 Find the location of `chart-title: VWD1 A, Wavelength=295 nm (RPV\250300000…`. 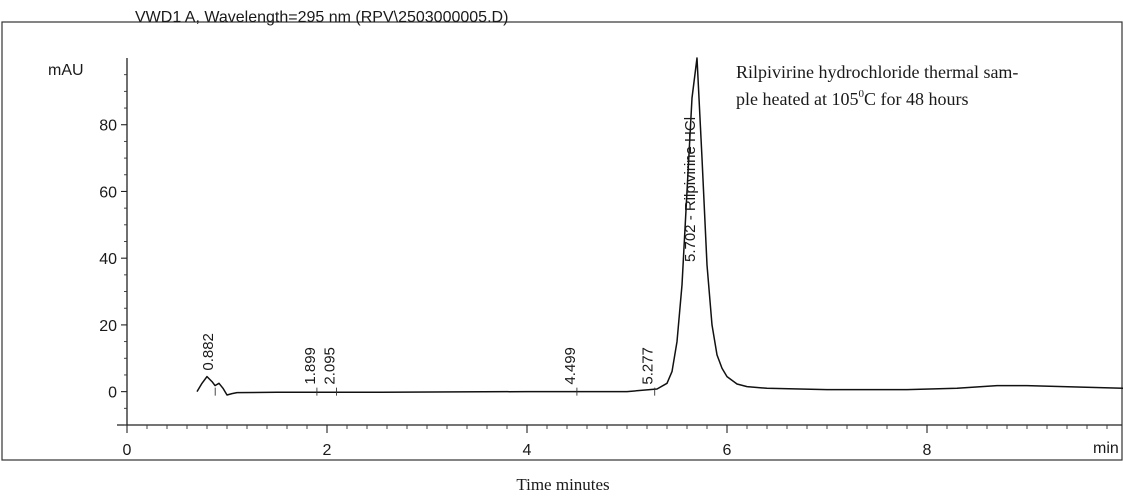

chart-title: VWD1 A, Wavelength=295 nm (RPV\250300000… is located at coordinates (321, 17).